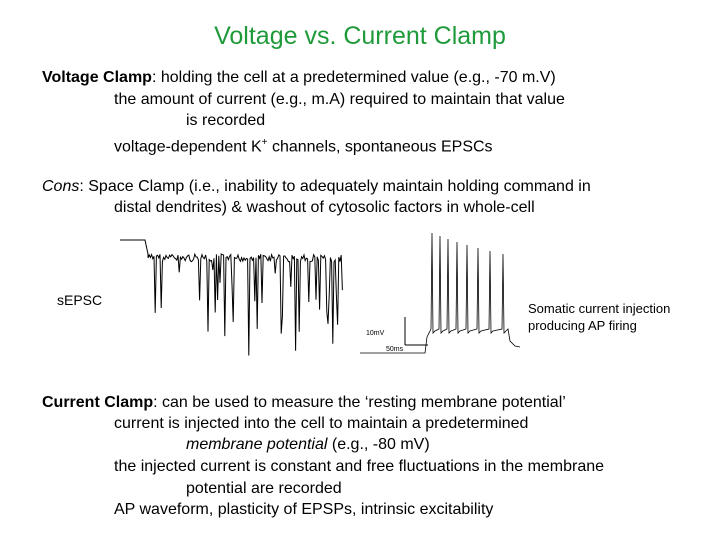  Describe the element at coordinates (360, 36) in the screenshot. I see `page-title: Voltage vs. Current Clamp` at that location.